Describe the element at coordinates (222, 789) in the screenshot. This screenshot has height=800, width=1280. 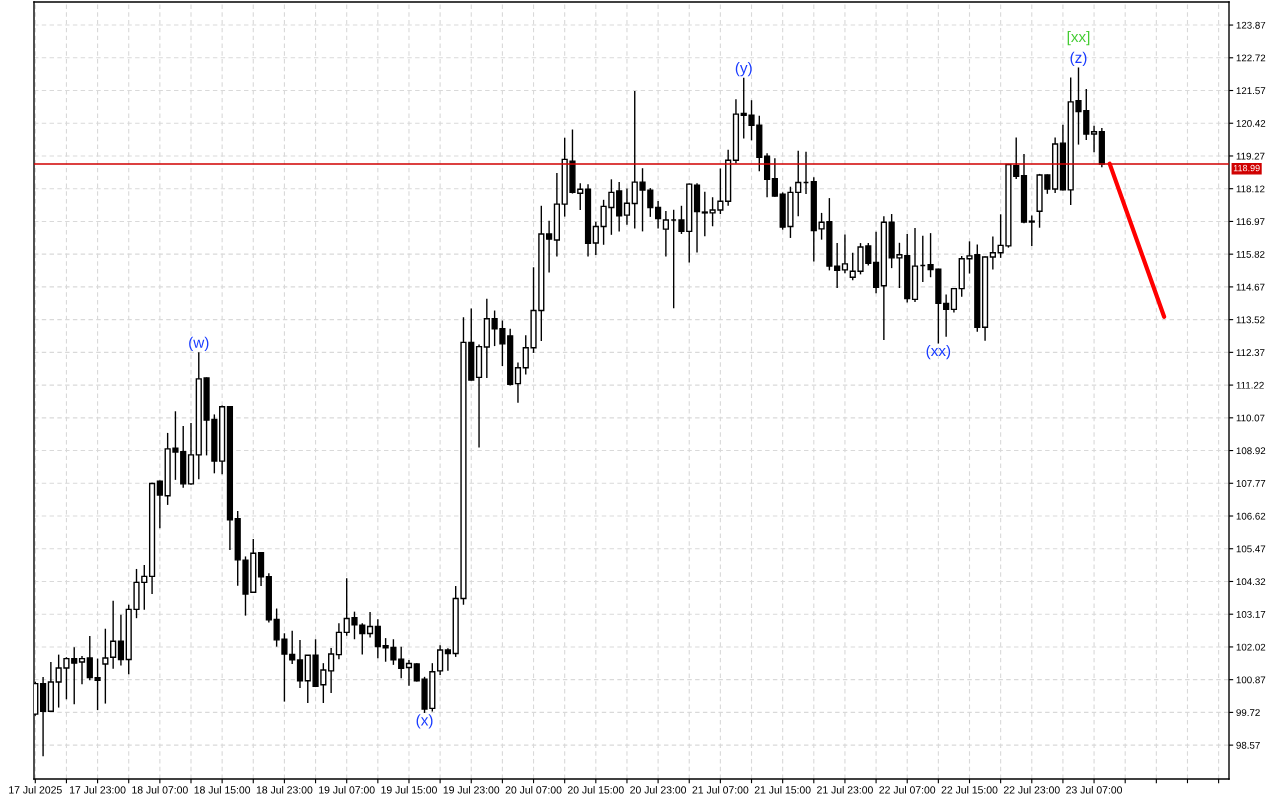
I see `x-tick-label: 18 Jul 15:00` at that location.